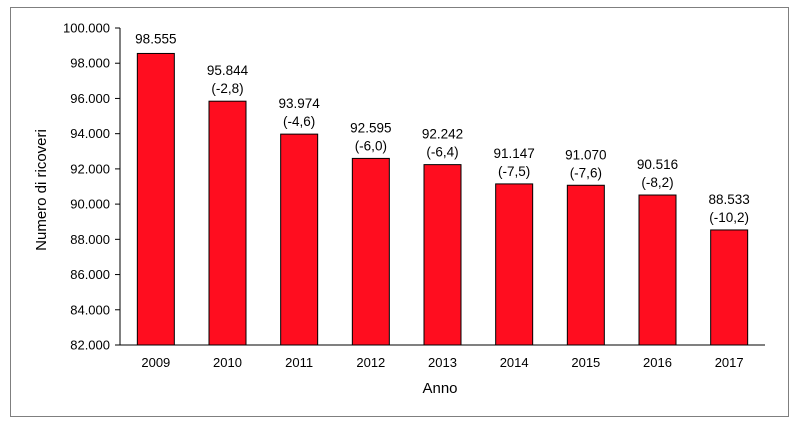 This screenshot has width=800, height=431. What do you see at coordinates (439, 388) in the screenshot?
I see `x-axis-title: Anno` at bounding box center [439, 388].